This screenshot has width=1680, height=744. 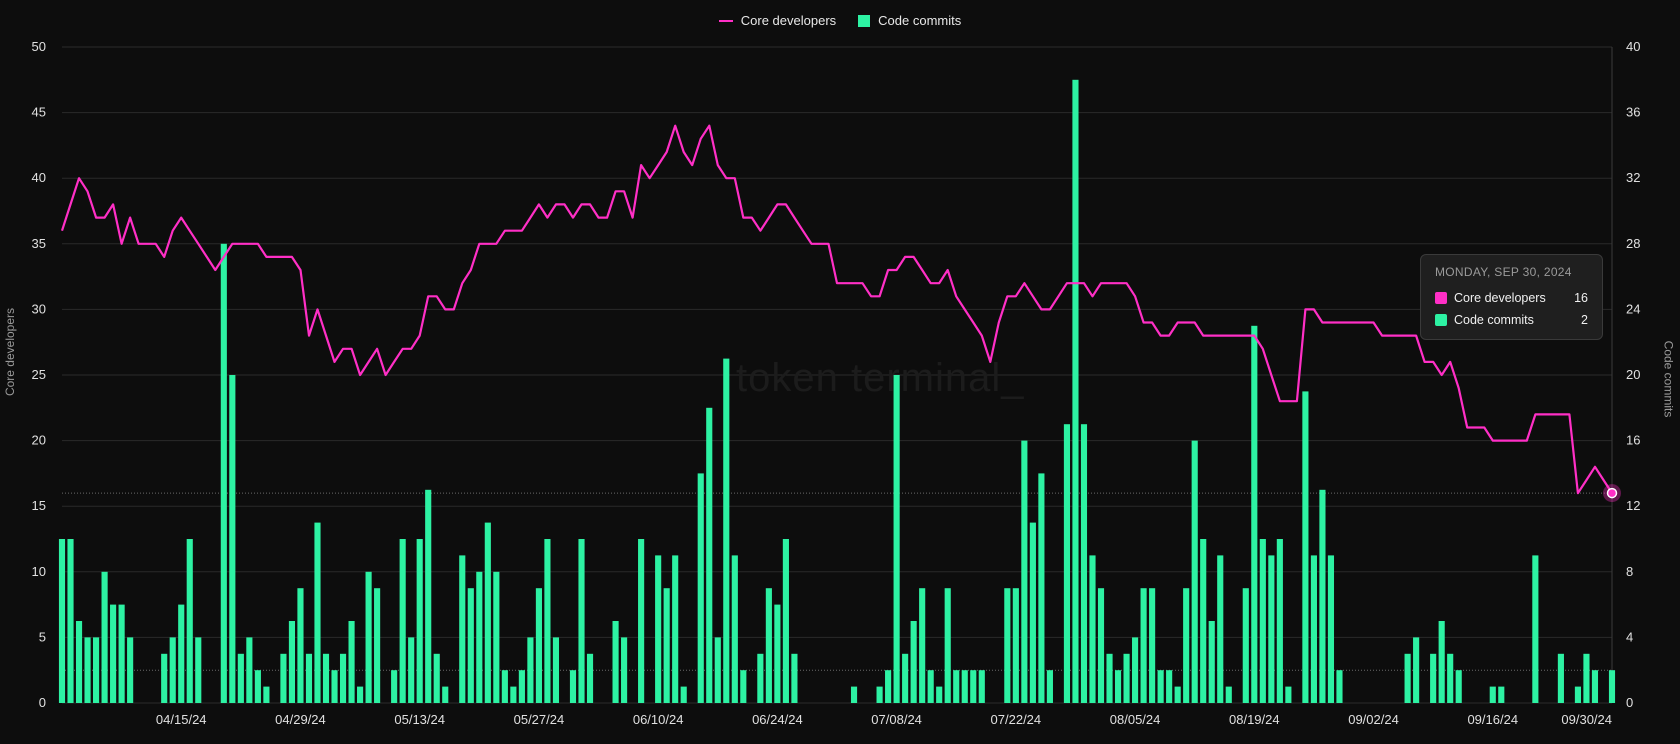 What do you see at coordinates (1500, 298) in the screenshot?
I see `tooltip-label: Core developers` at bounding box center [1500, 298].